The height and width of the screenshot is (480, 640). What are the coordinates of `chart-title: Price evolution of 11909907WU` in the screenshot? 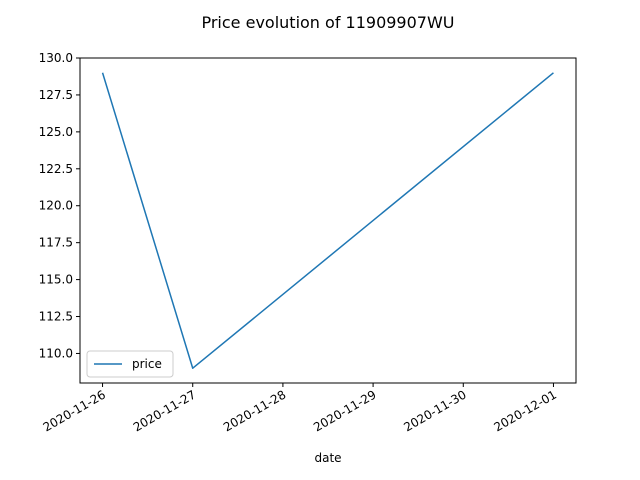 It's located at (327, 22).